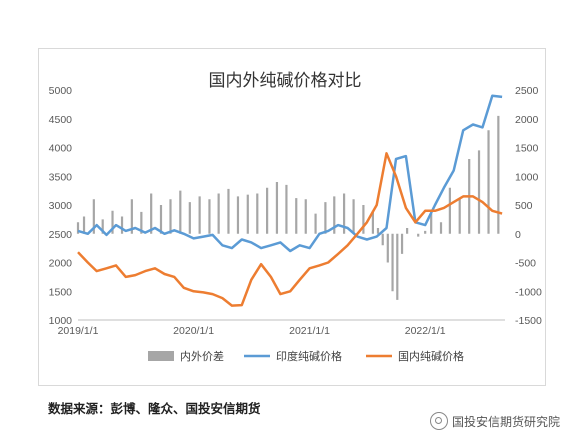 This screenshot has width=570, height=447. What do you see at coordinates (61, 206) in the screenshot?
I see `y-left-tick-label: 3000` at bounding box center [61, 206].